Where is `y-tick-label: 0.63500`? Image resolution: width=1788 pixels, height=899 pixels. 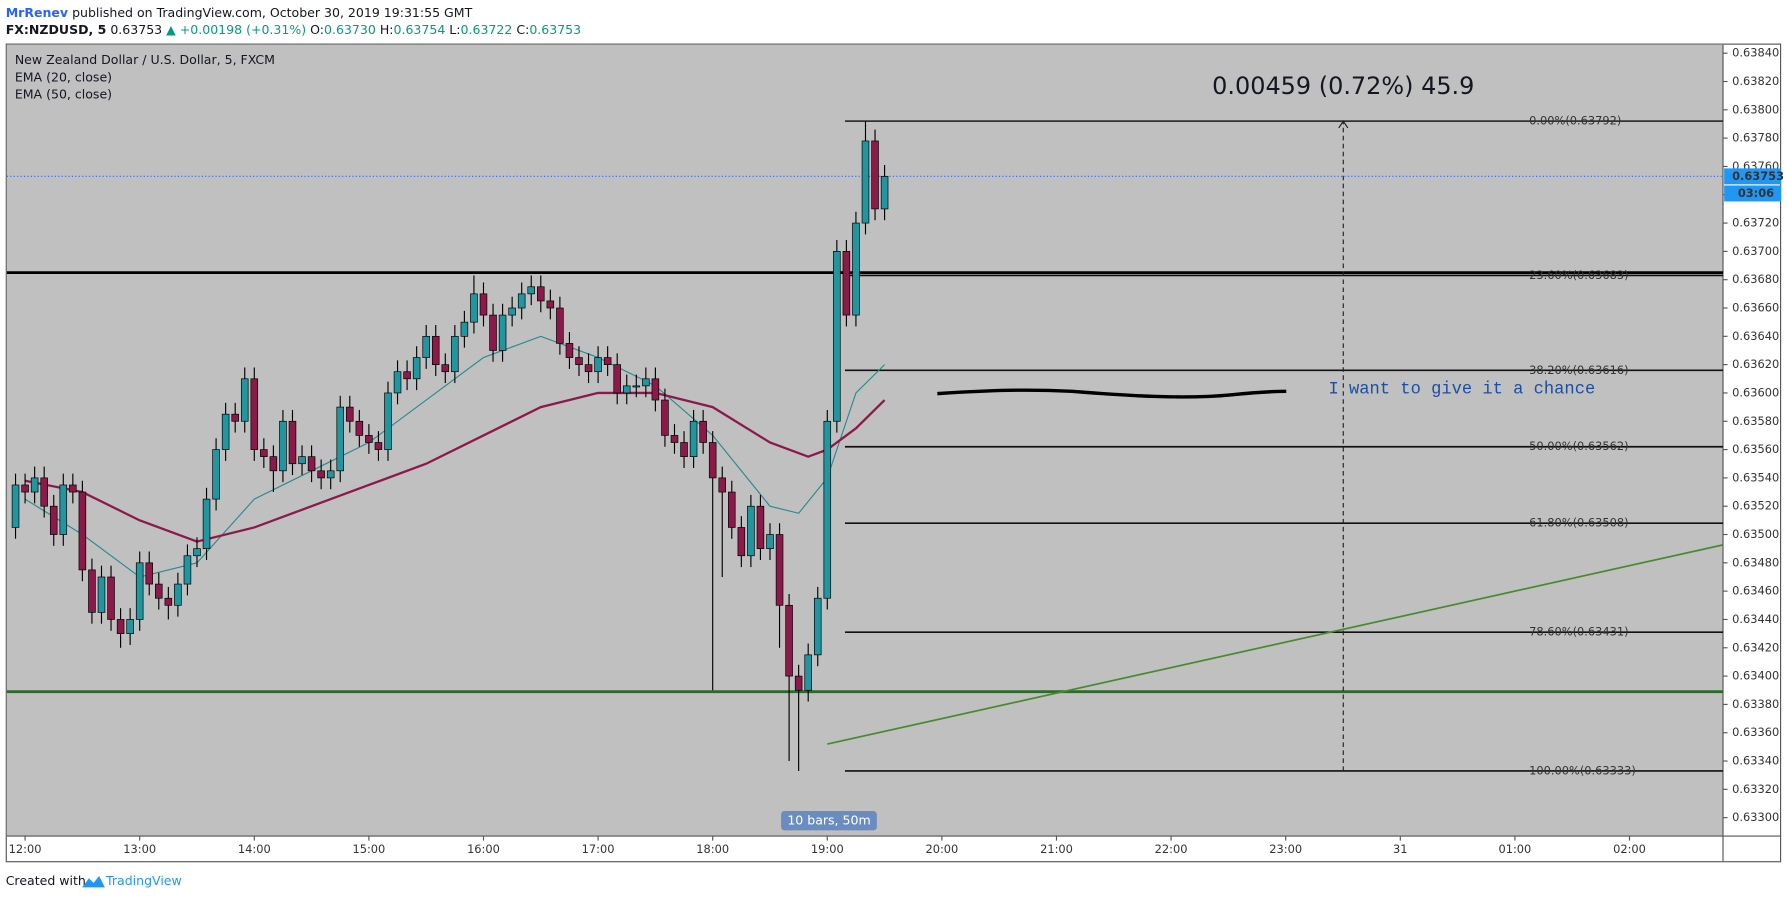
y-tick-label: 0.63500 is located at coordinates (1755, 534).